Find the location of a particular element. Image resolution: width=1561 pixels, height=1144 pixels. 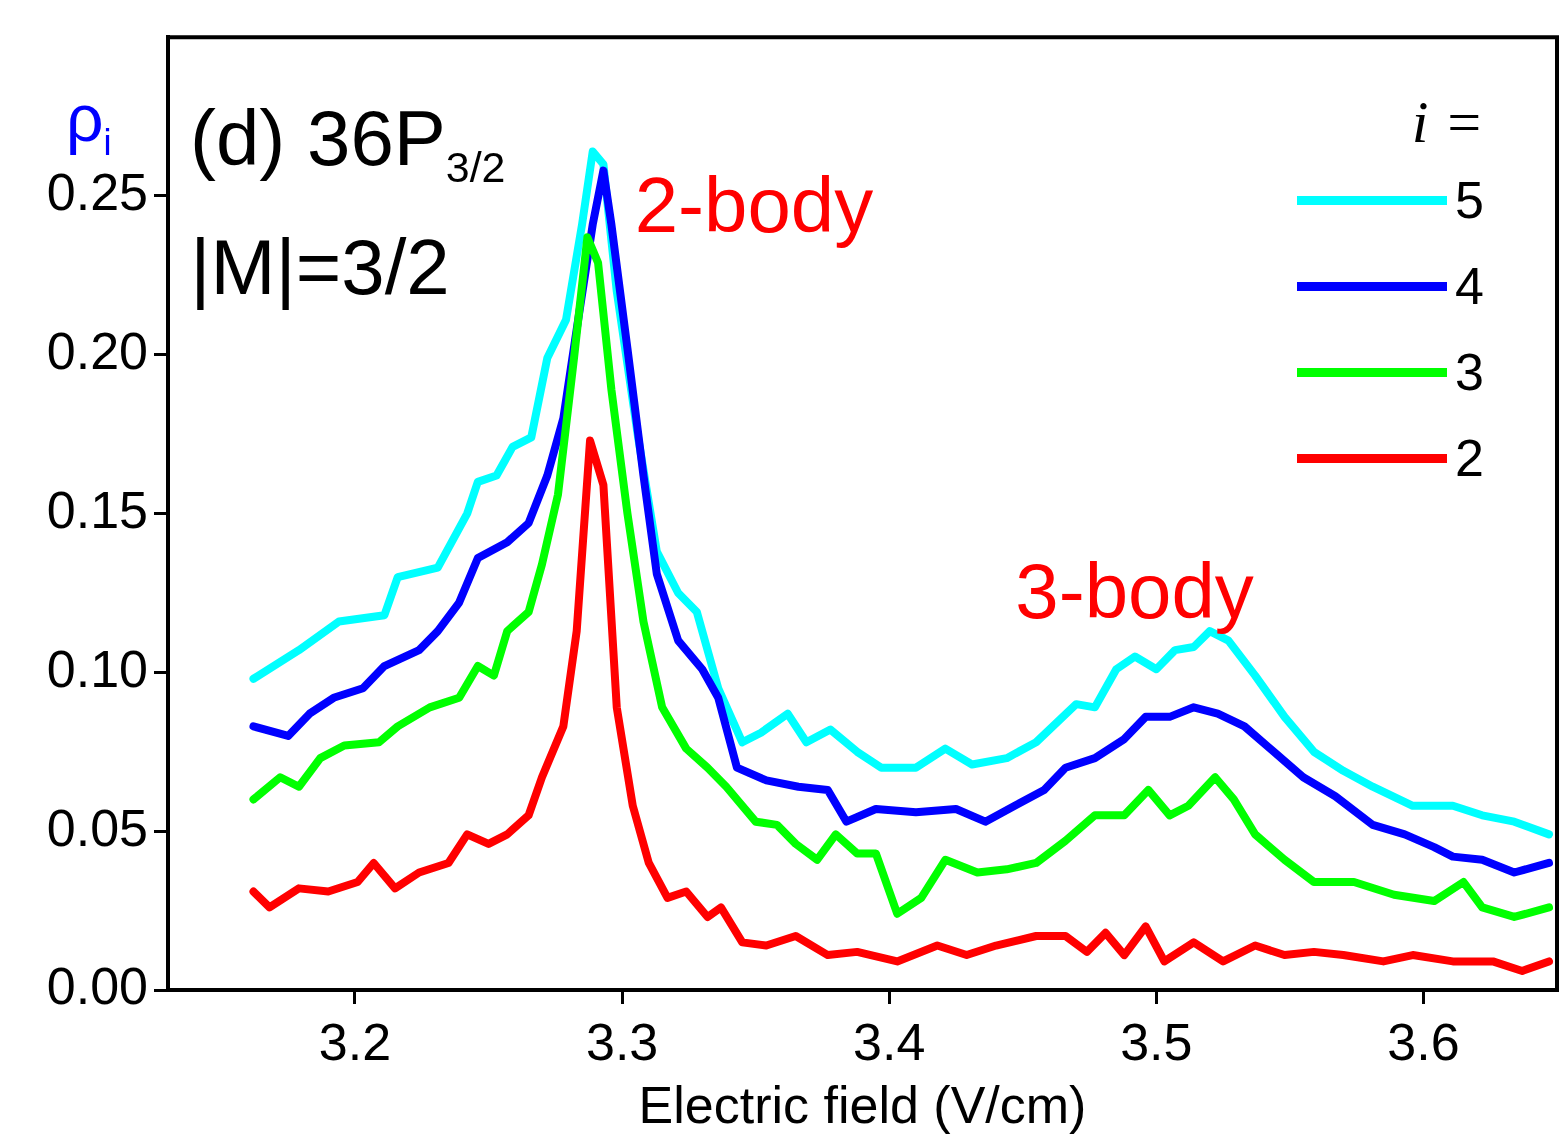

x-tick-label: 3.2 is located at coordinates (355, 1041).